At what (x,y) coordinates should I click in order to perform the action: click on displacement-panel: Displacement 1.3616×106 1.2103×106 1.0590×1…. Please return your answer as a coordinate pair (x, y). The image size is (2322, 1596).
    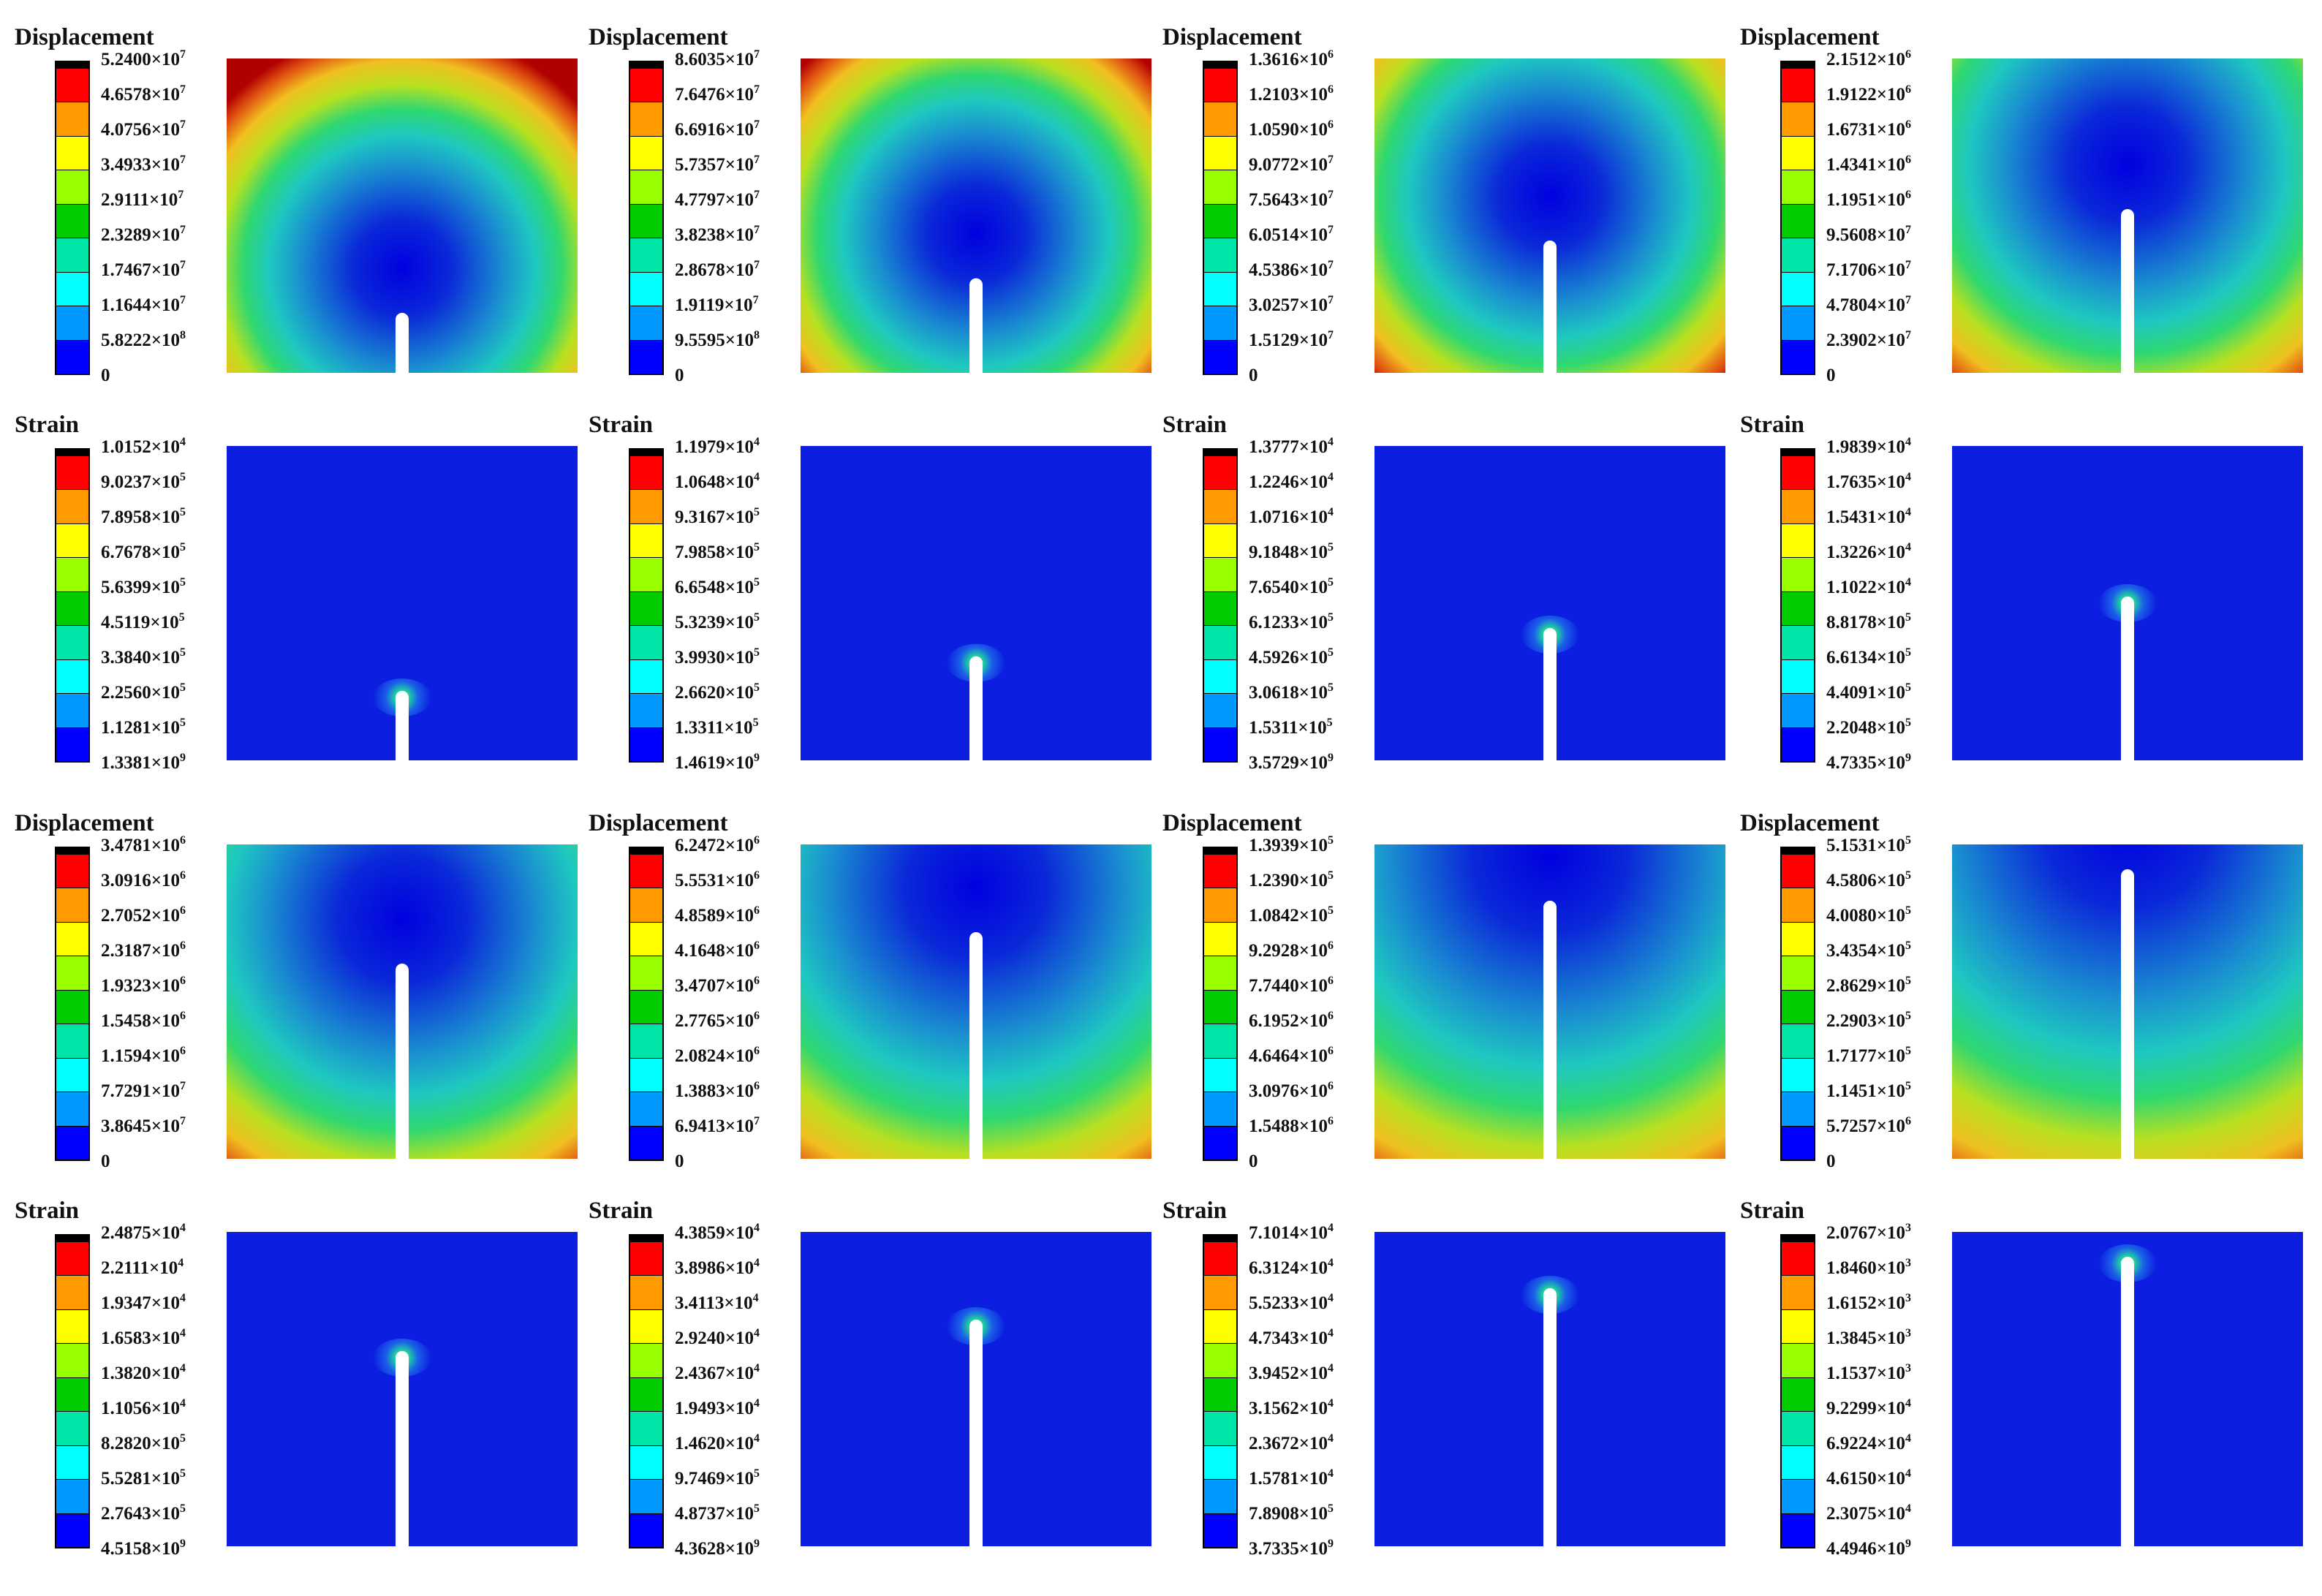
    Looking at the image, I should click on (1447, 206).